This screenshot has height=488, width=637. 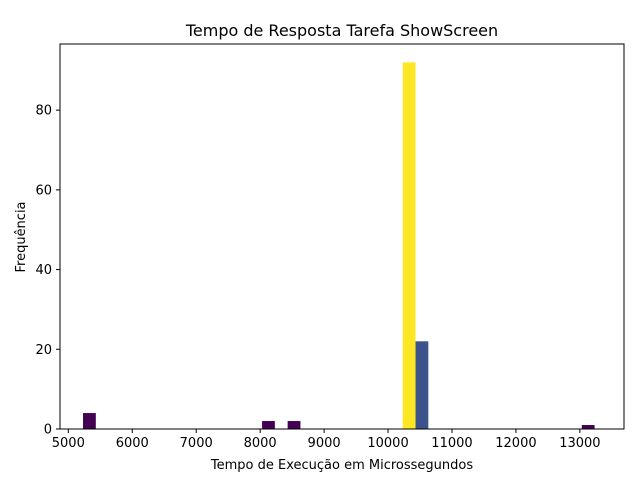 What do you see at coordinates (451, 443) in the screenshot?
I see `x-tick-label: 11000` at bounding box center [451, 443].